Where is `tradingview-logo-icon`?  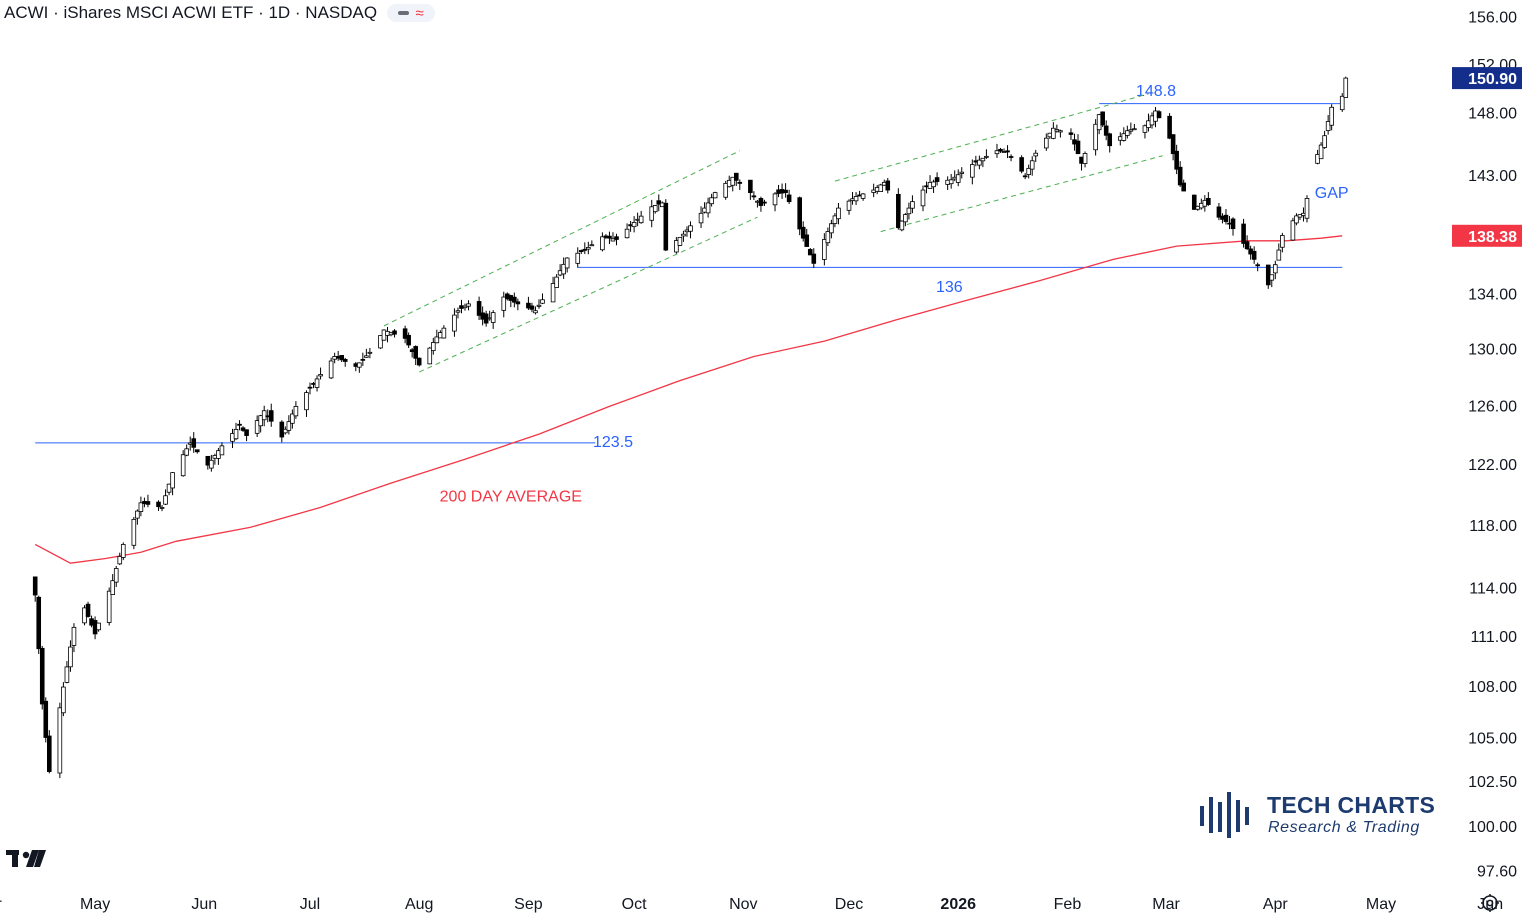
tradingview-logo-icon is located at coordinates (26, 857).